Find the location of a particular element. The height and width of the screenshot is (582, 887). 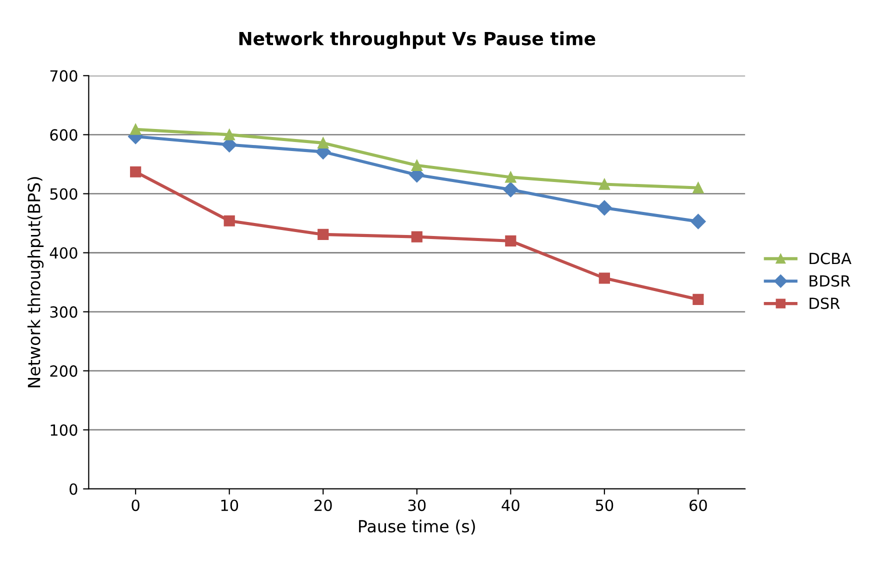

y-tick-label: 100 is located at coordinates (64, 430).